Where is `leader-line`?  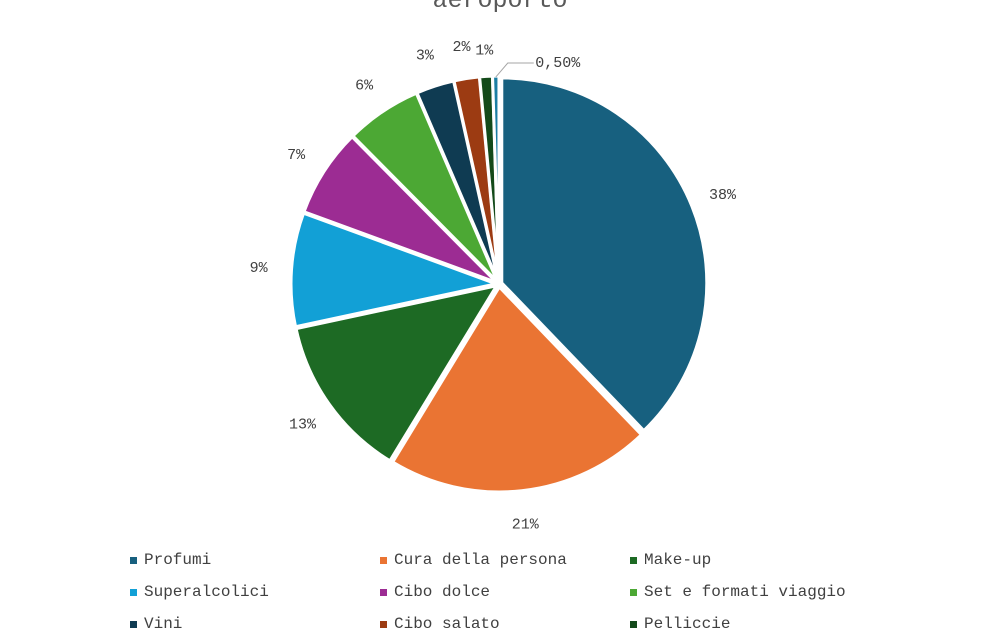 leader-line is located at coordinates (514, 70).